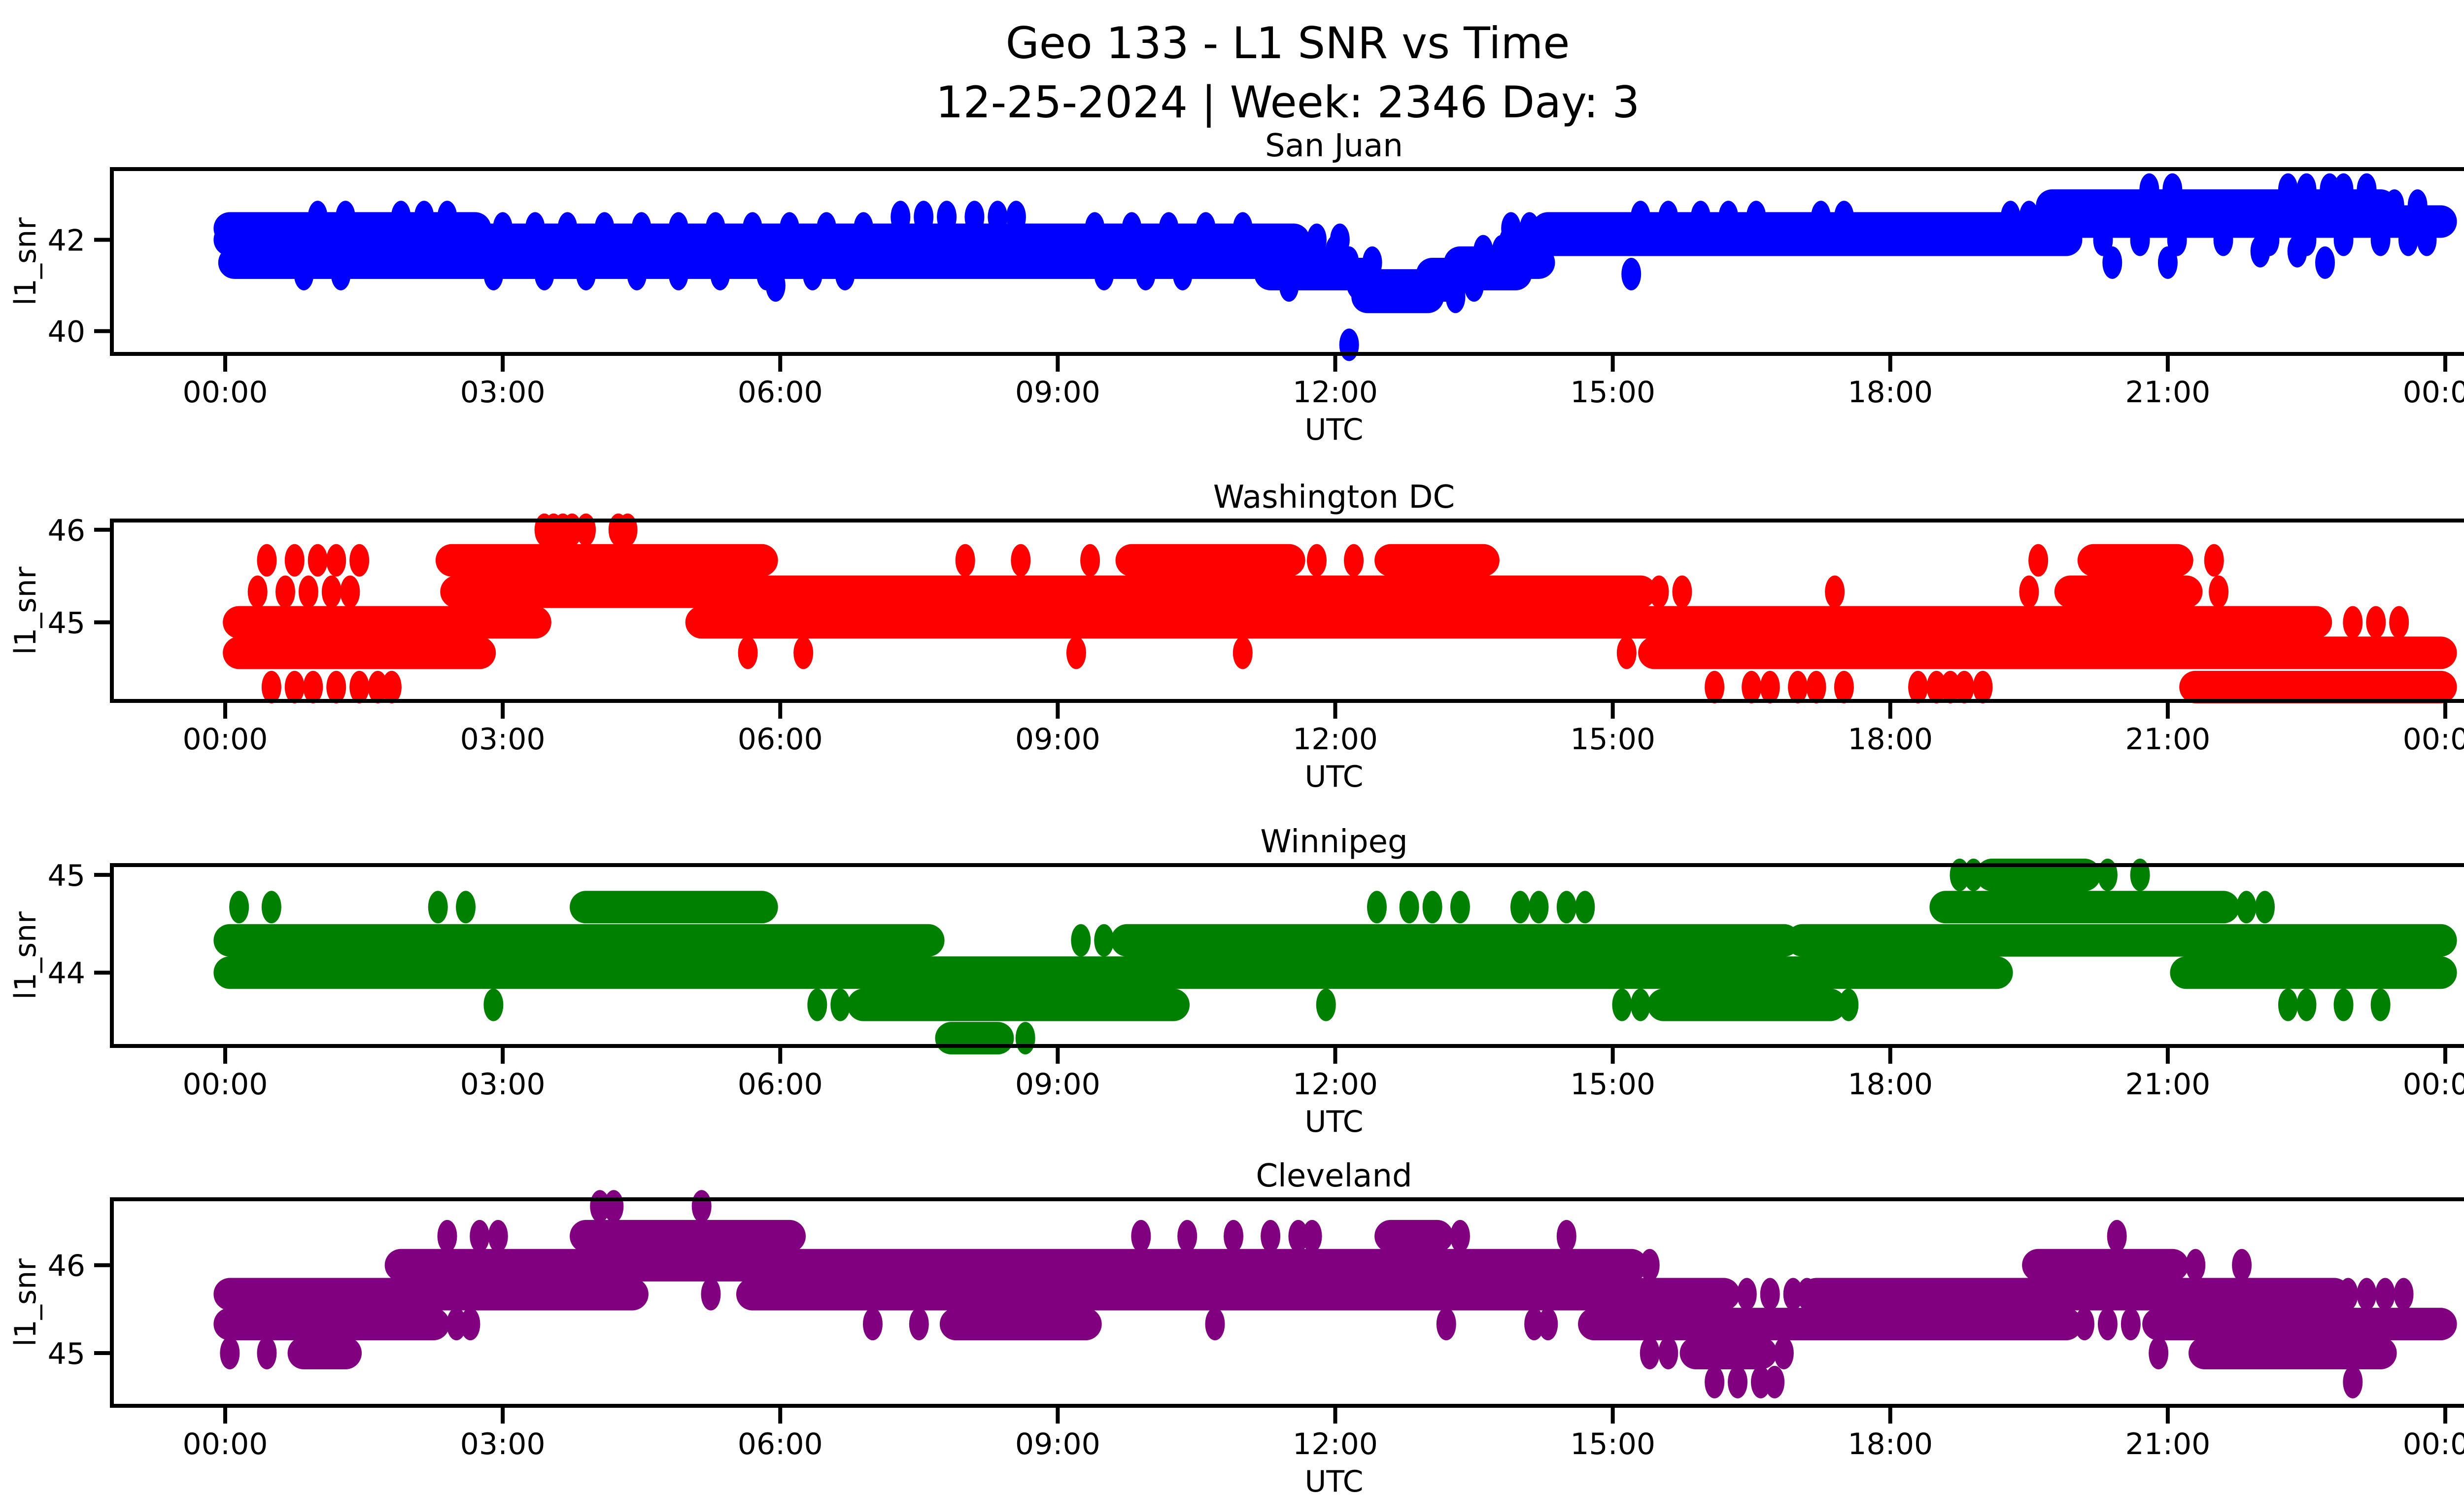  What do you see at coordinates (66, 973) in the screenshot?
I see `y-axis-tick-label: 44` at bounding box center [66, 973].